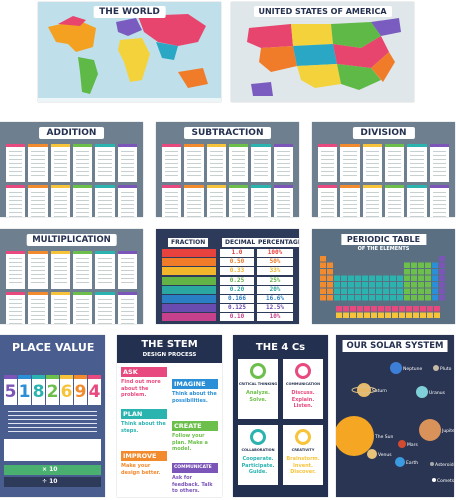 This screenshot has height=500, width=456. What do you see at coordinates (383, 169) in the screenshot?
I see `division-poster: DIVISION` at bounding box center [383, 169].